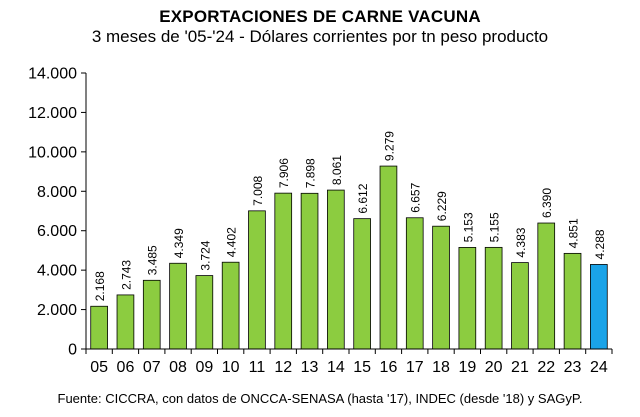 The height and width of the screenshot is (417, 640). Describe the element at coordinates (494, 367) in the screenshot. I see `x-tick-label-20: 20` at that location.